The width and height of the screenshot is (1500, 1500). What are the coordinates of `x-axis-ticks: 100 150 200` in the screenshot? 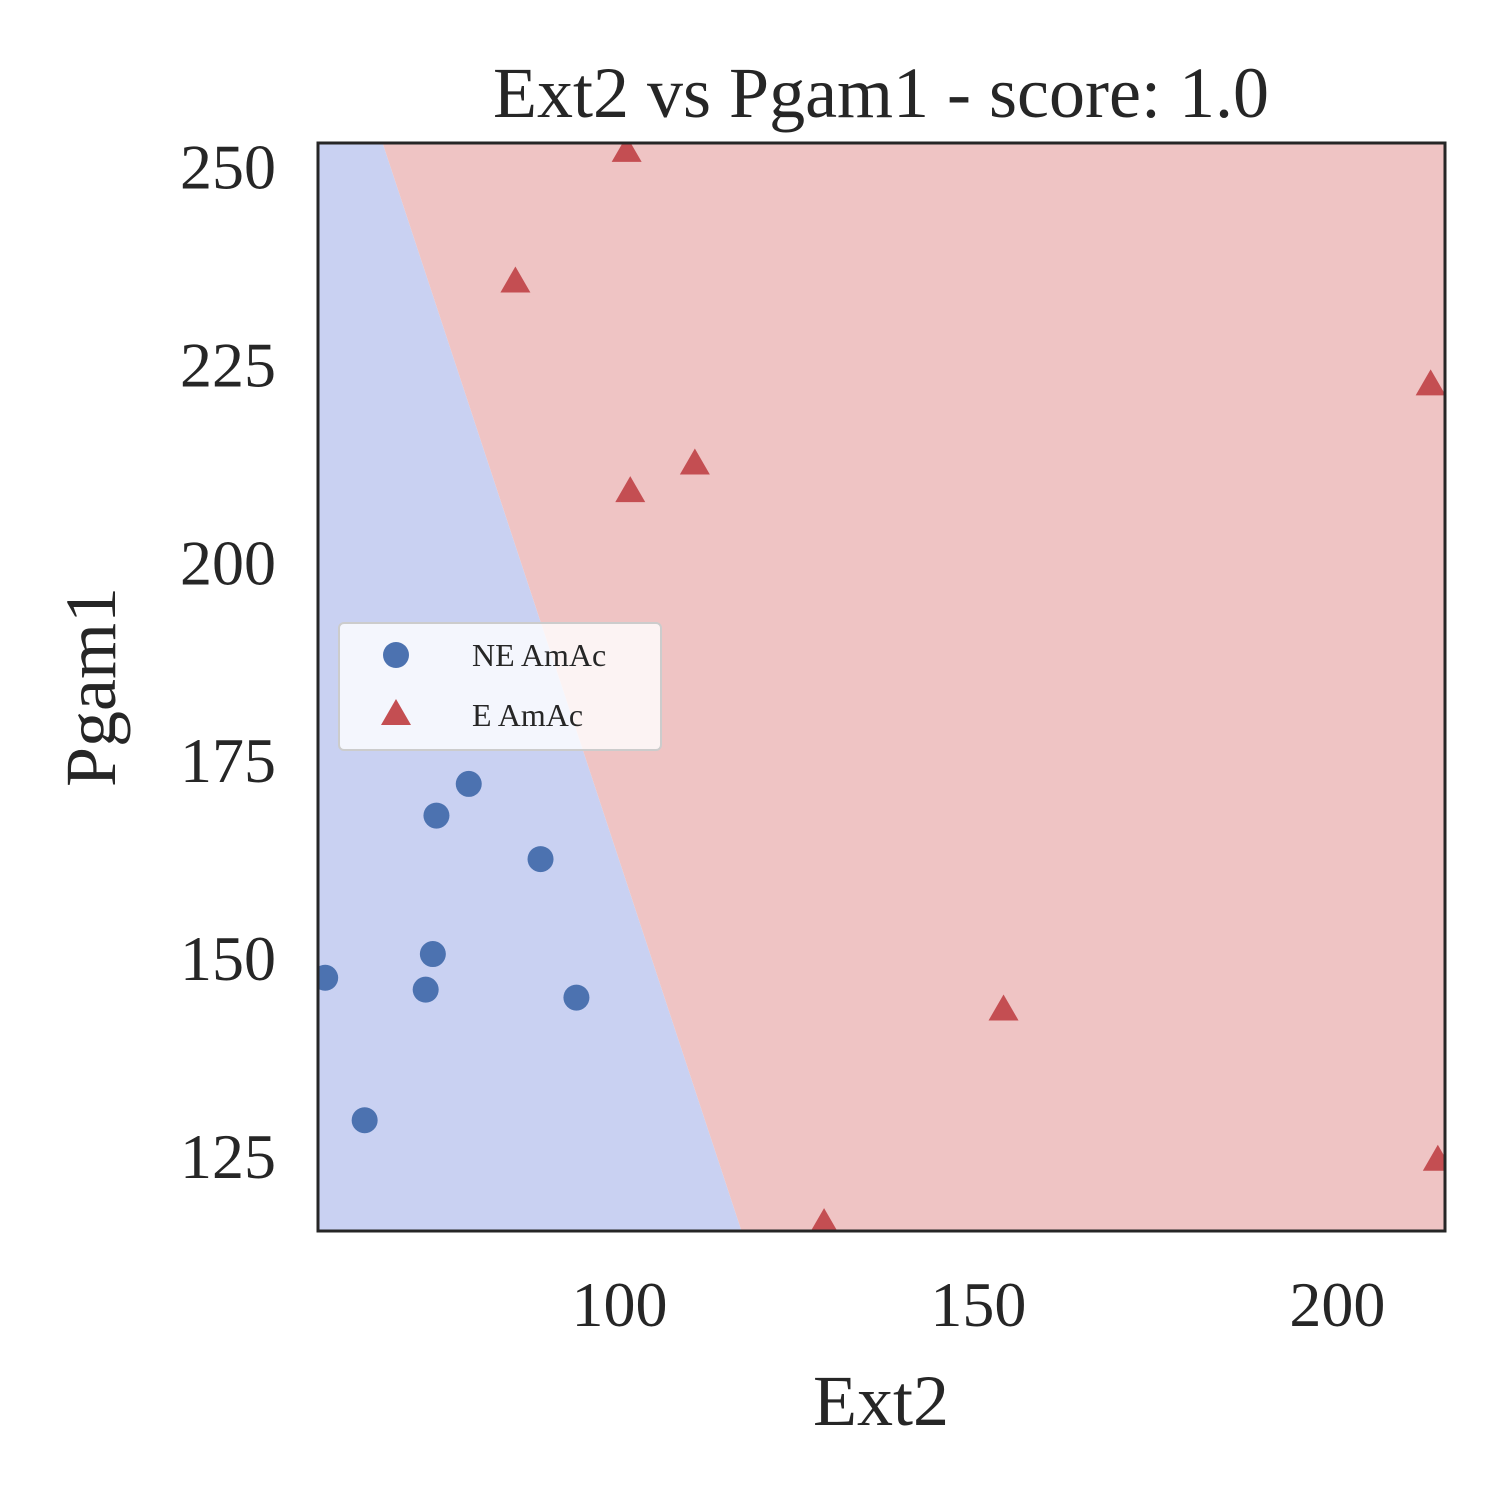 It's located at (978, 1304).